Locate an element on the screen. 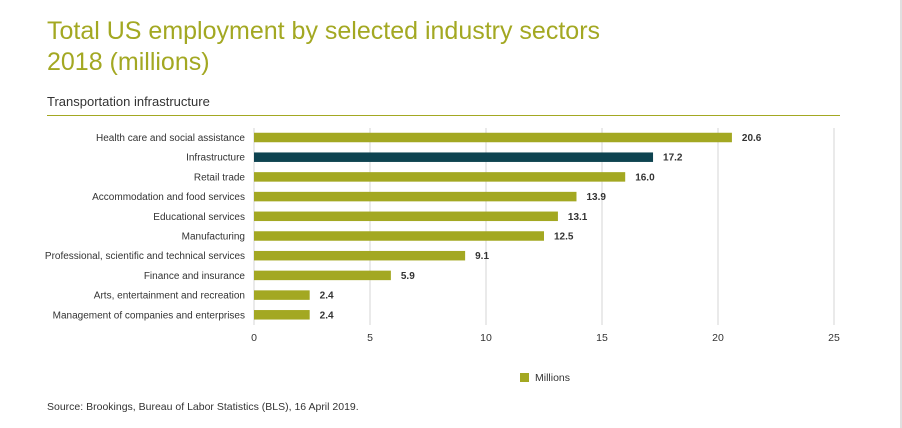 This screenshot has height=428, width=902. data-label: 13.9 is located at coordinates (596, 197).